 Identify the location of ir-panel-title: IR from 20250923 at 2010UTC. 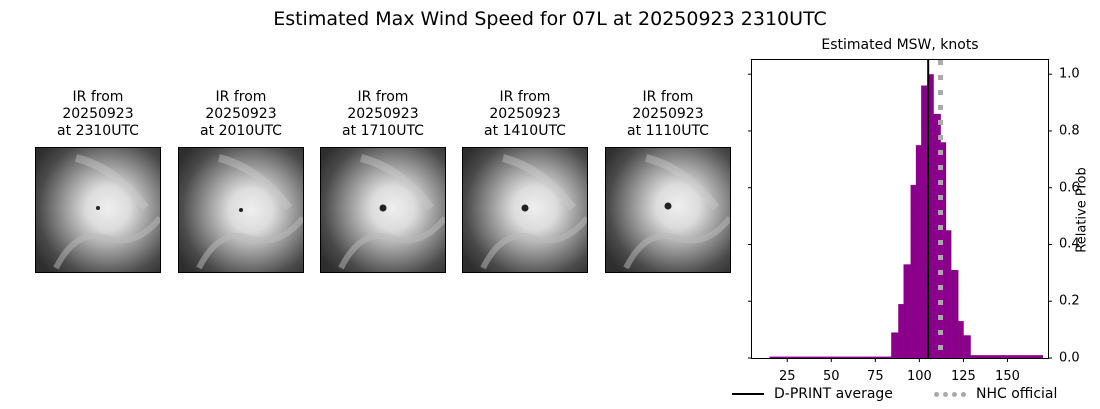
(241, 114).